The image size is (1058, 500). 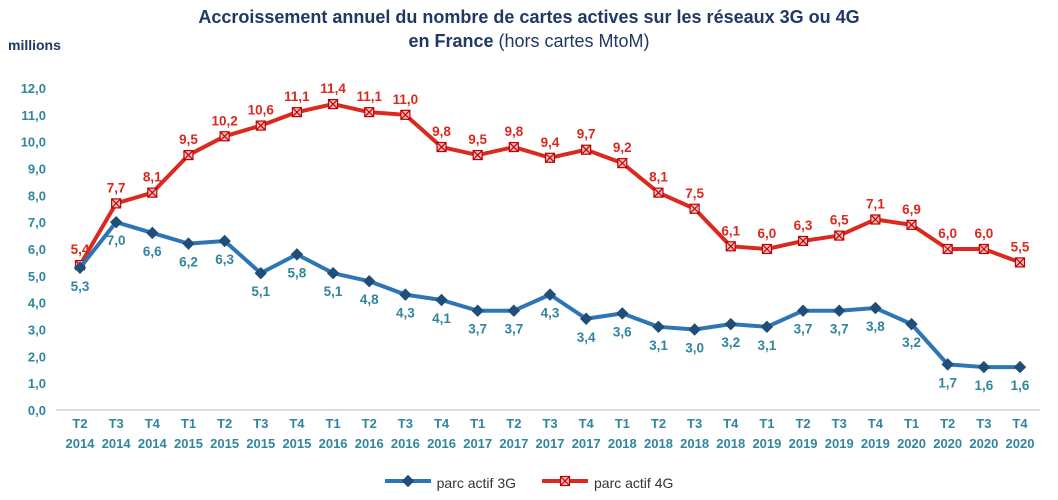 I want to click on y-tick-label: 2,0, so click(x=37, y=356).